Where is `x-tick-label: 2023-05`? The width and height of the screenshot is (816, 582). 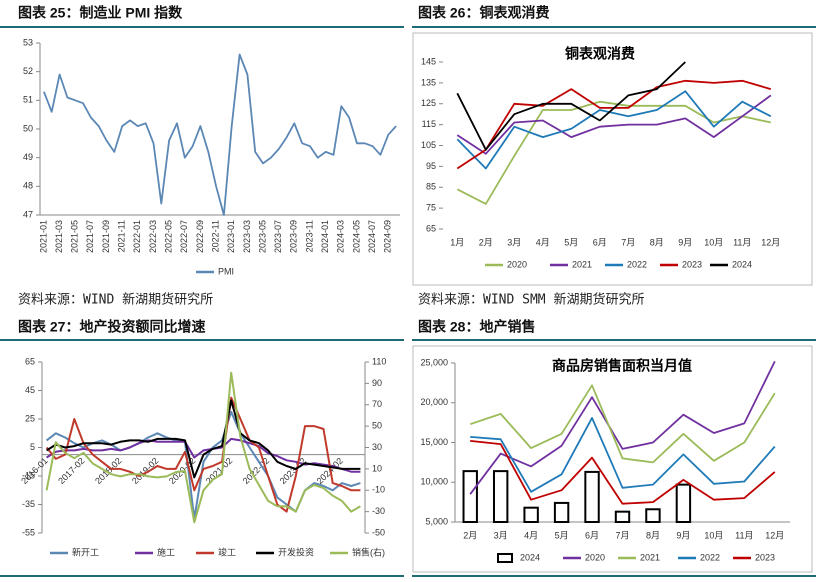
x-tick-label: 2023-05 is located at coordinates (262, 236).